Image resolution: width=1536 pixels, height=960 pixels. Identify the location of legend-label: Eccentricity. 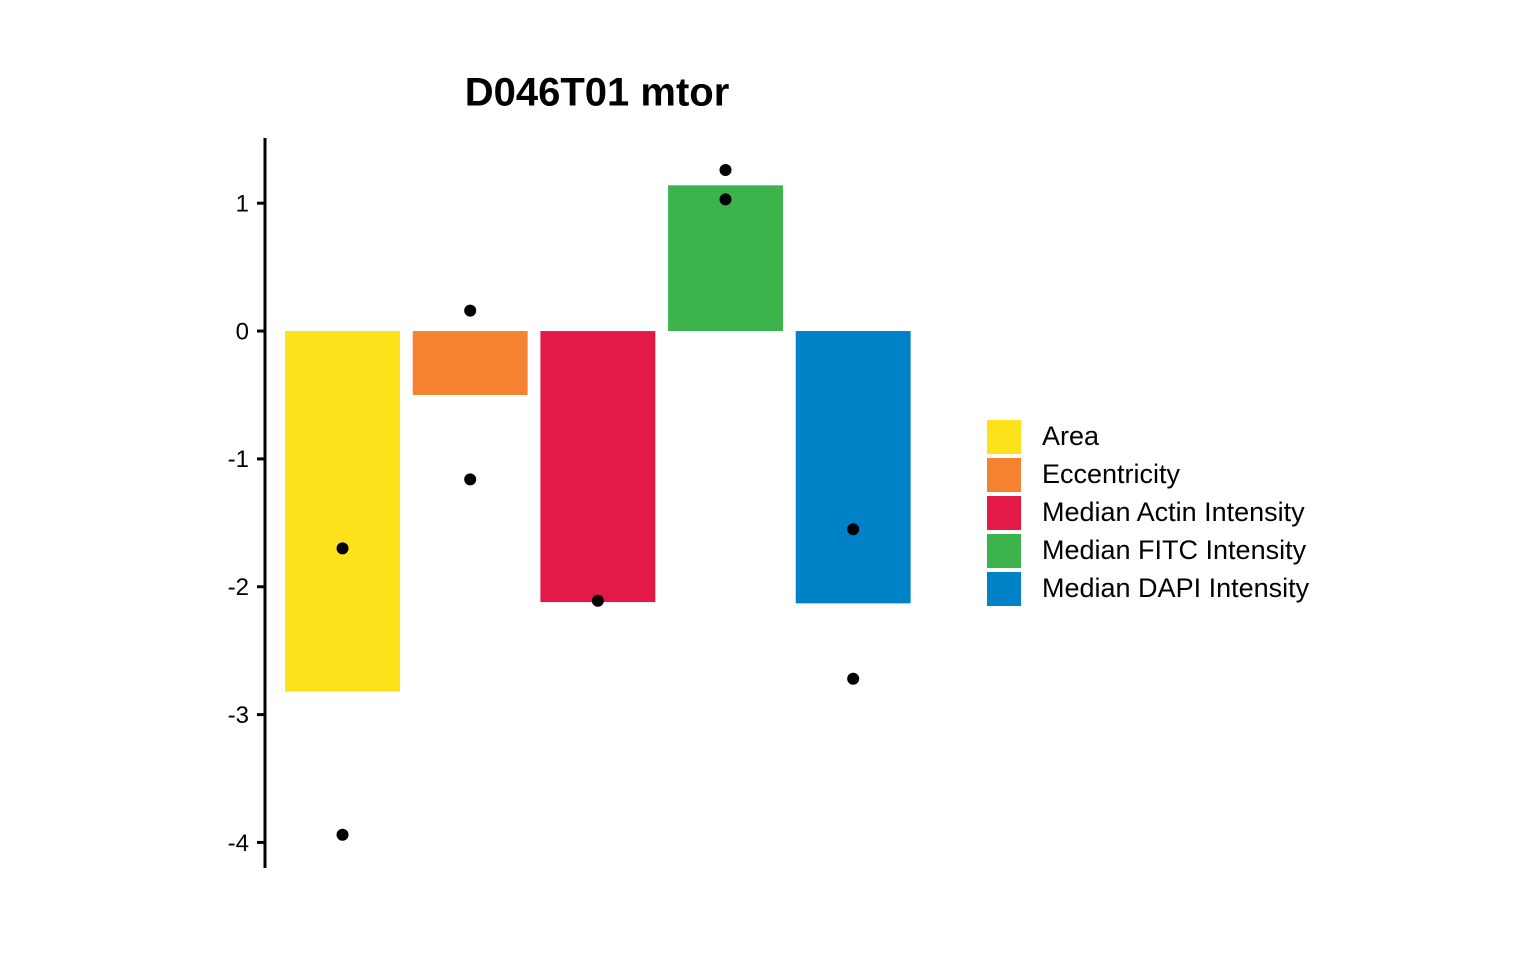
(1111, 474).